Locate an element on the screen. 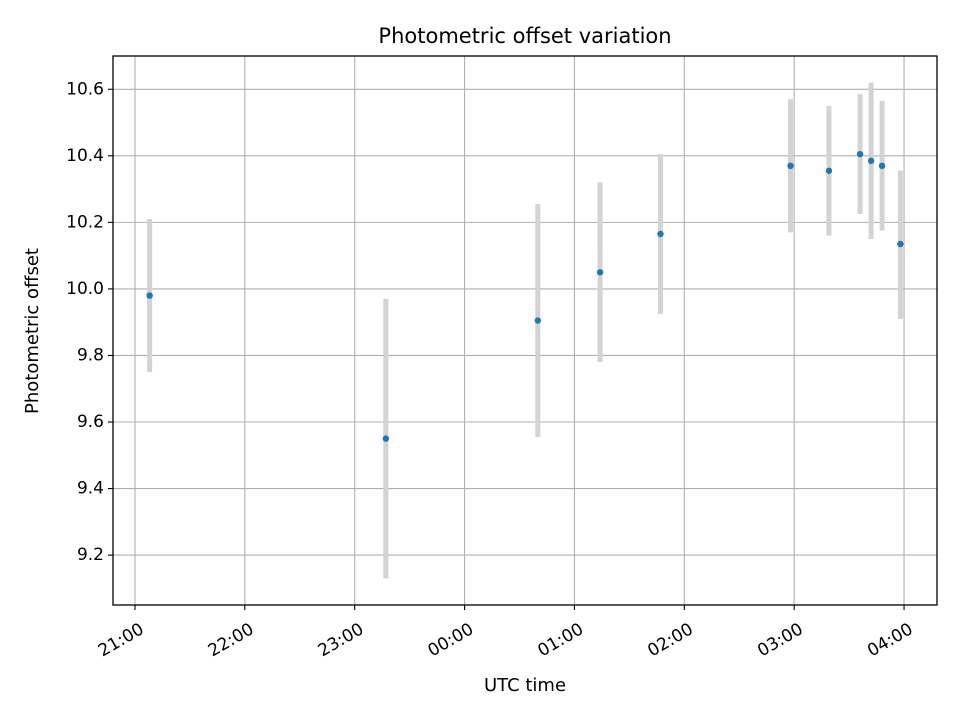  y-tick-label: 10.0 is located at coordinates (85, 289).